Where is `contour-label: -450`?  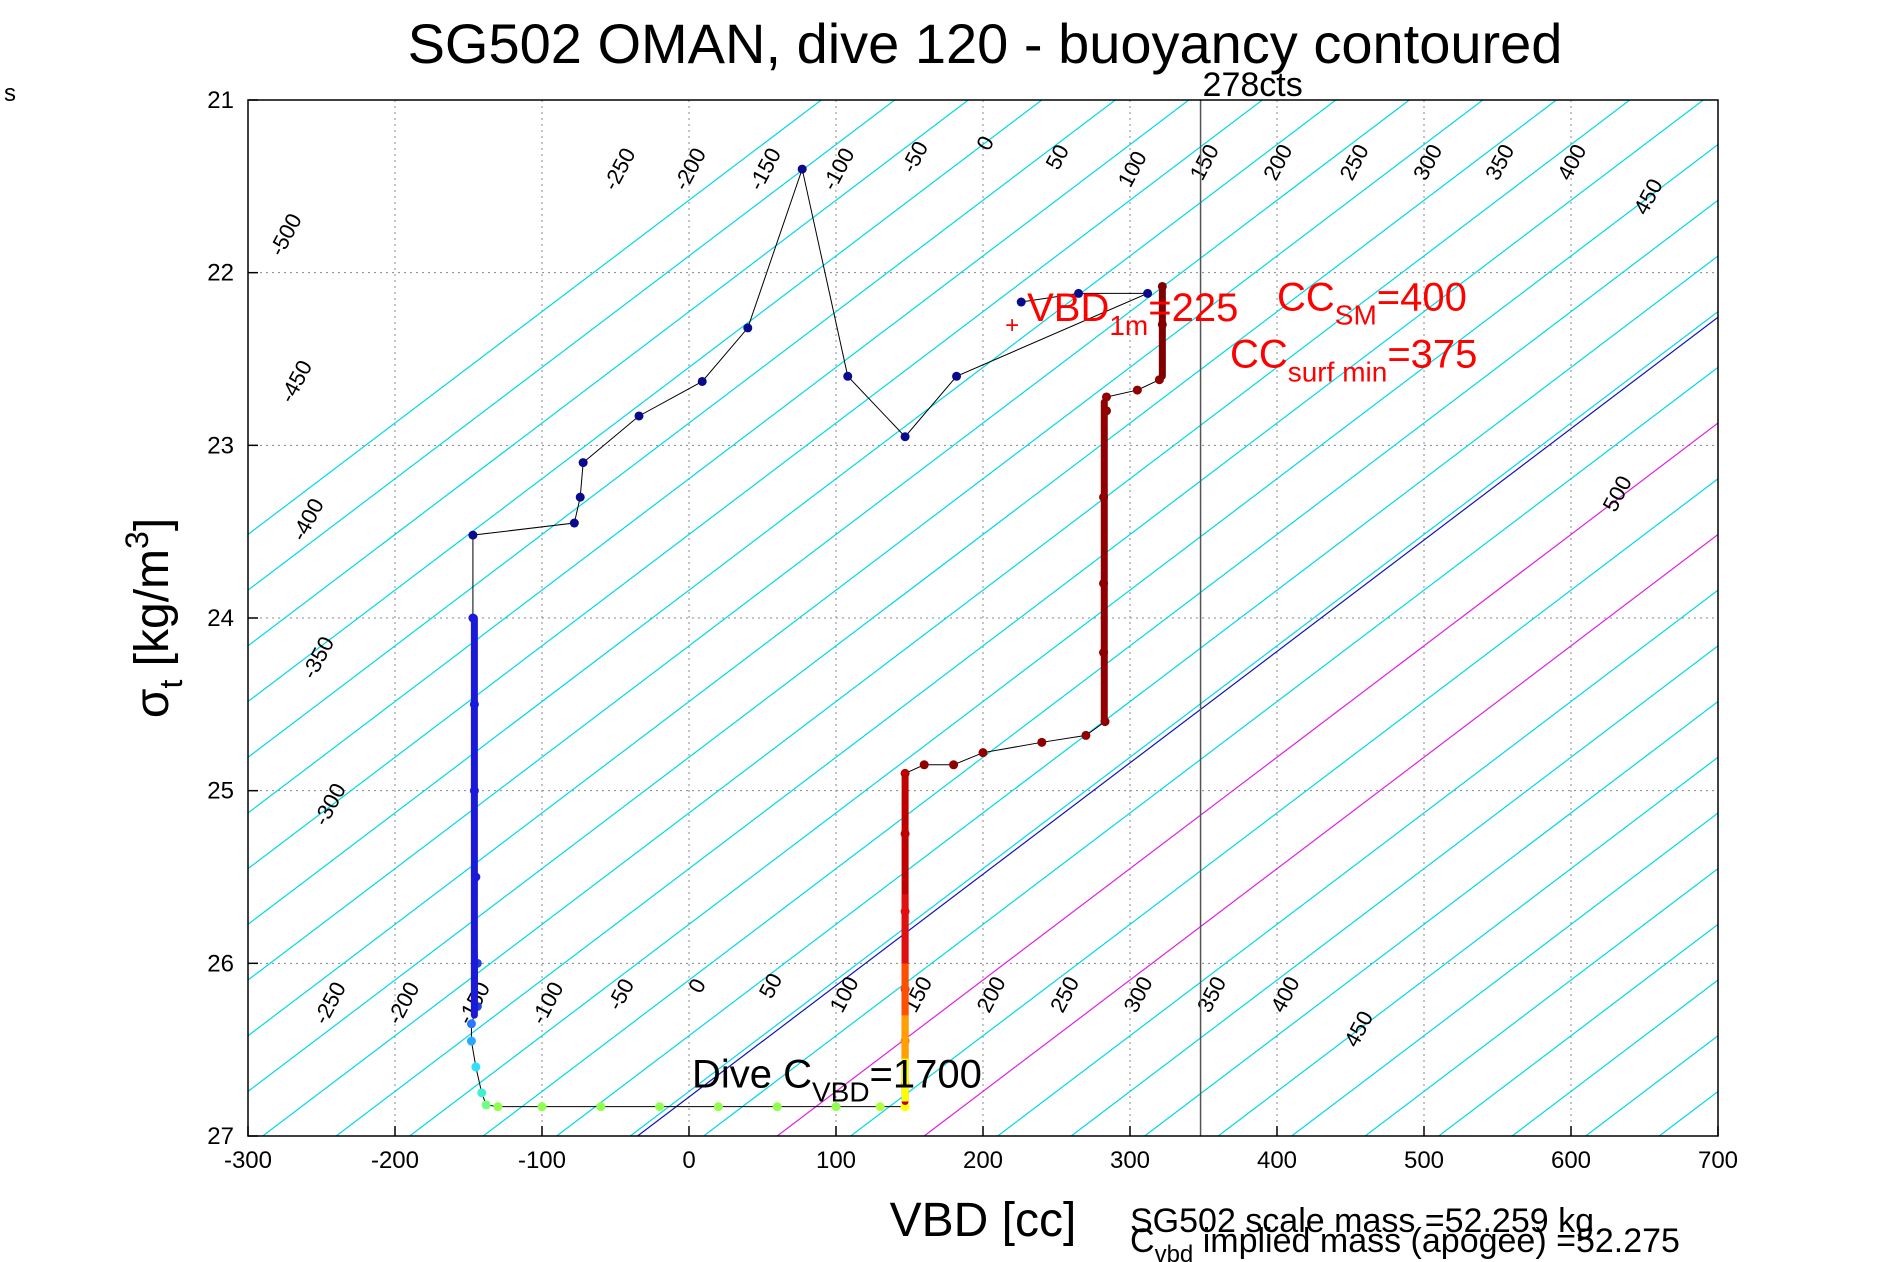 contour-label: -450 is located at coordinates (295, 381).